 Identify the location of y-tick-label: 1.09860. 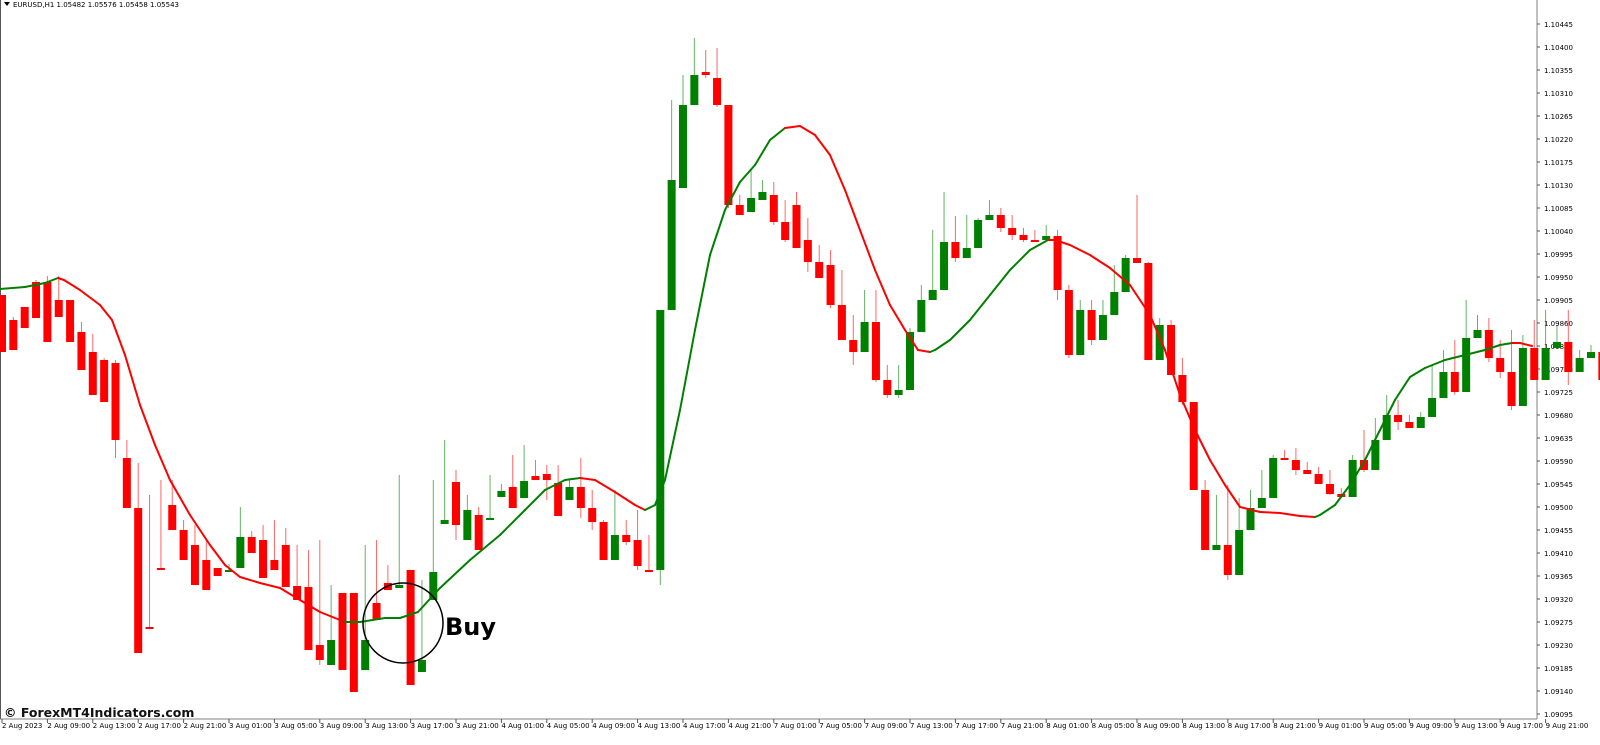
(1558, 324).